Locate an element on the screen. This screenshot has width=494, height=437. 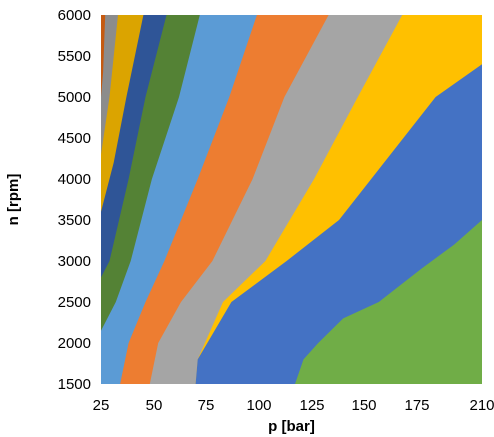
y-tick-label: 5500 is located at coordinates (74, 56).